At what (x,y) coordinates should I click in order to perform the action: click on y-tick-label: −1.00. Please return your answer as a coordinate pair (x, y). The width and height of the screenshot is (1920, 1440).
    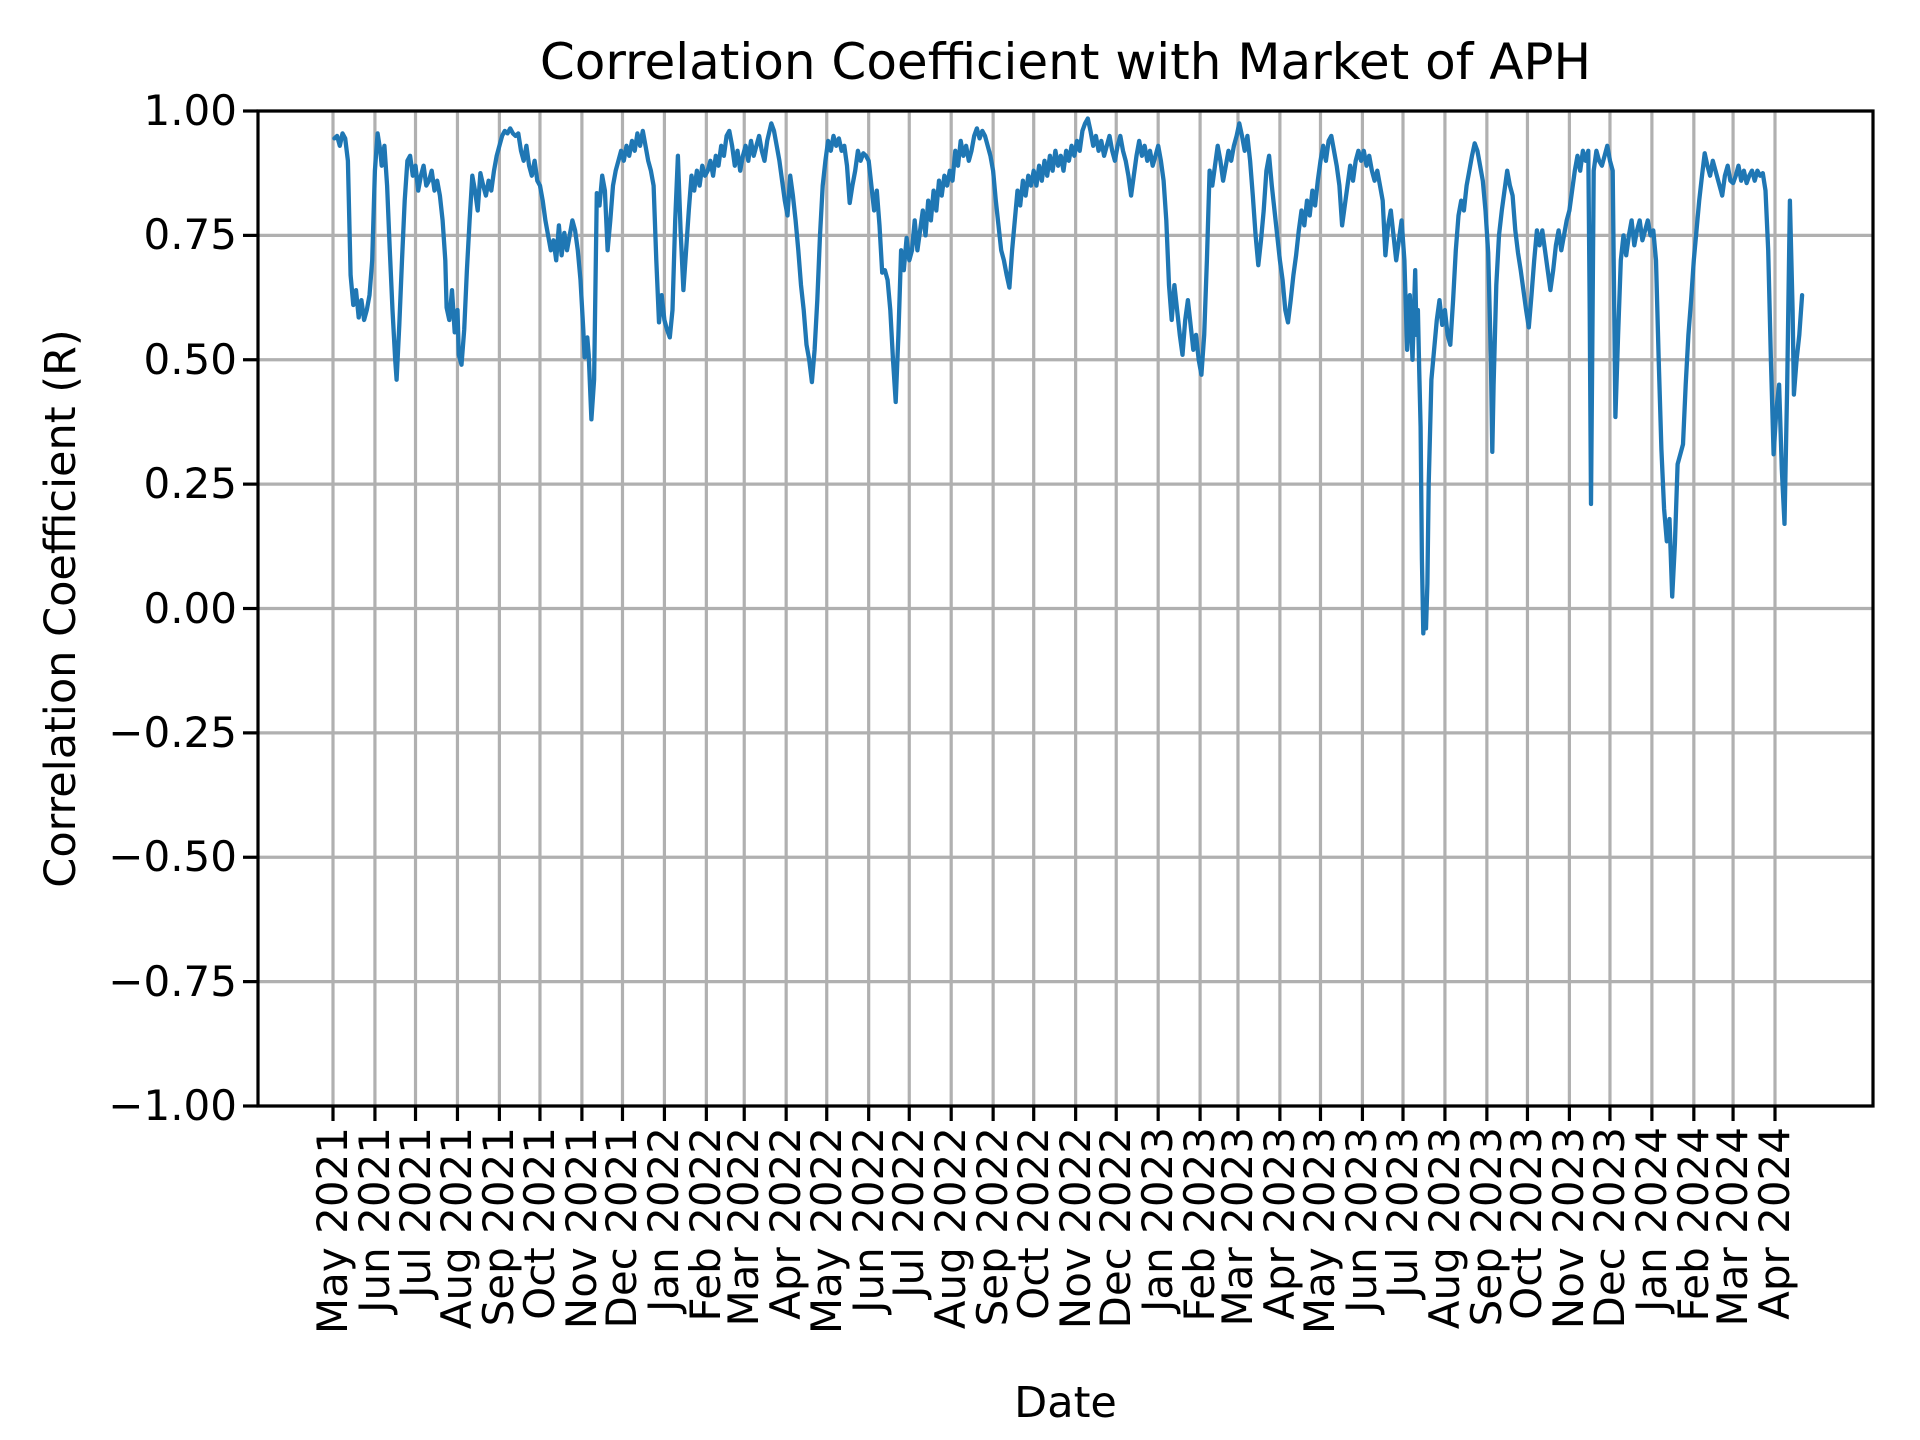
    Looking at the image, I should click on (172, 1105).